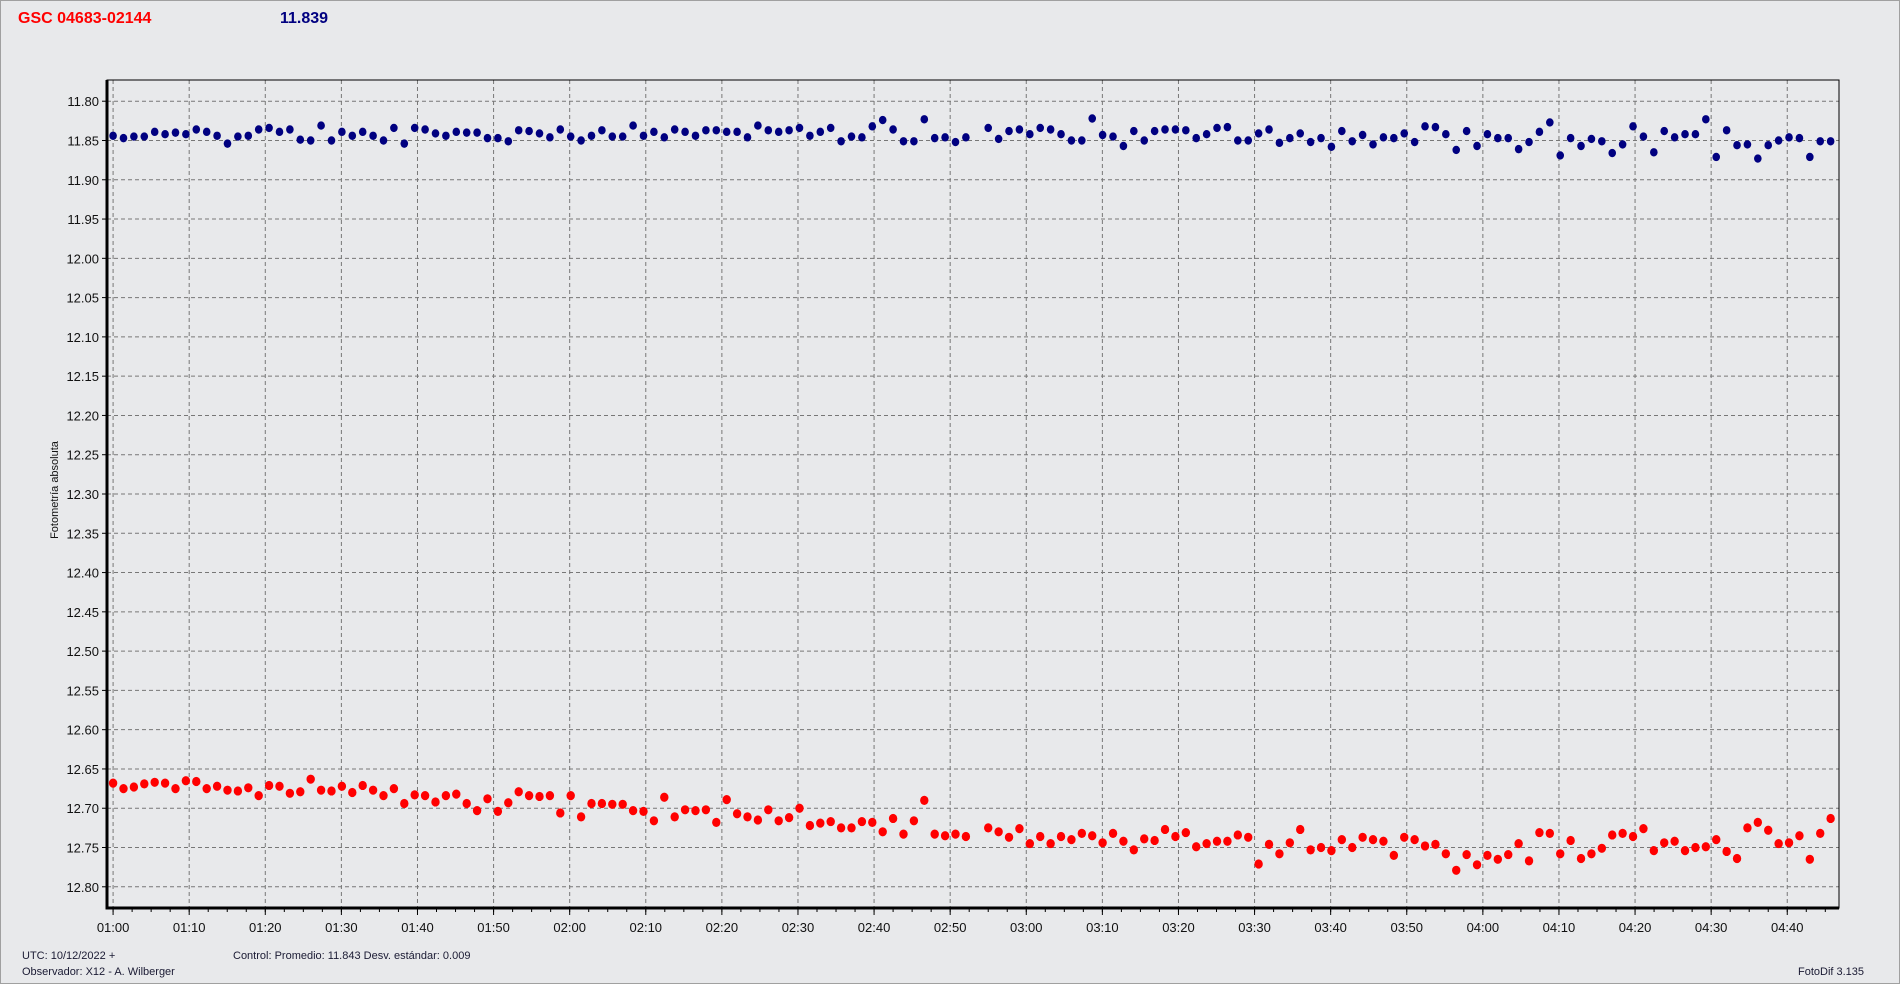 The height and width of the screenshot is (984, 1900). What do you see at coordinates (304, 18) in the screenshot?
I see `comparison-value: 11.839` at bounding box center [304, 18].